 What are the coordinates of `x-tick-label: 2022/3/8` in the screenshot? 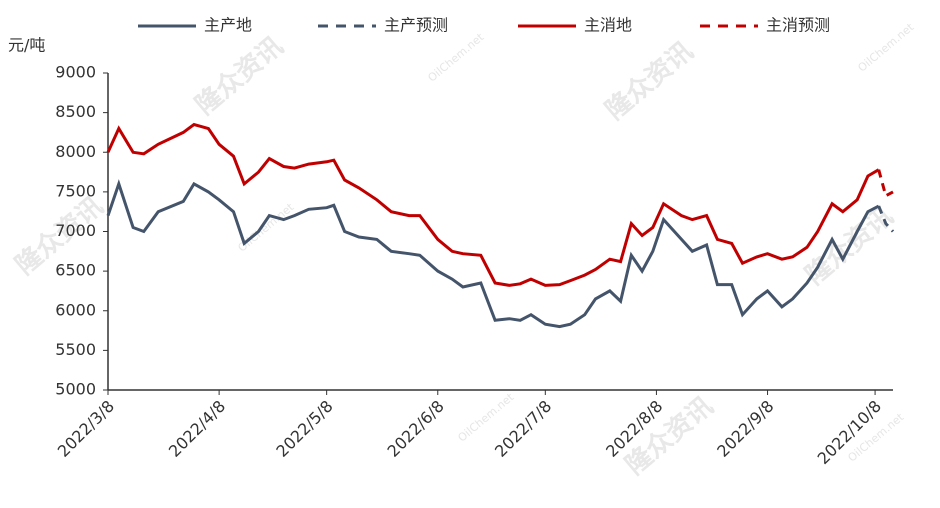 It's located at (86, 429).